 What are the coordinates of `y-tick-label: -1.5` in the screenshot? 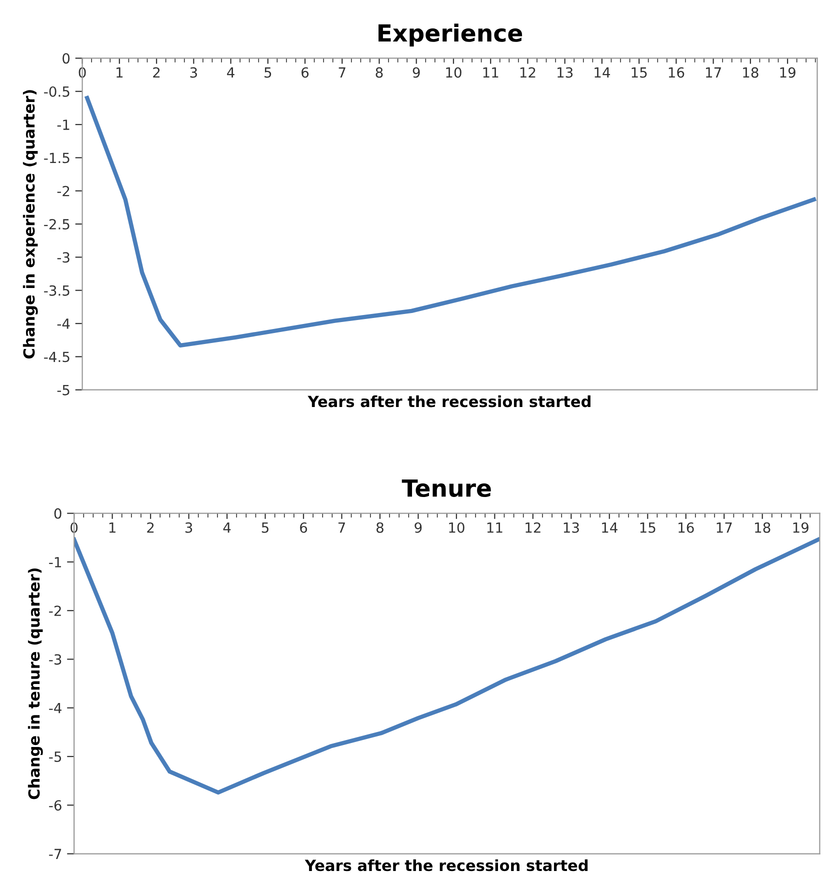 It's located at (57, 158).